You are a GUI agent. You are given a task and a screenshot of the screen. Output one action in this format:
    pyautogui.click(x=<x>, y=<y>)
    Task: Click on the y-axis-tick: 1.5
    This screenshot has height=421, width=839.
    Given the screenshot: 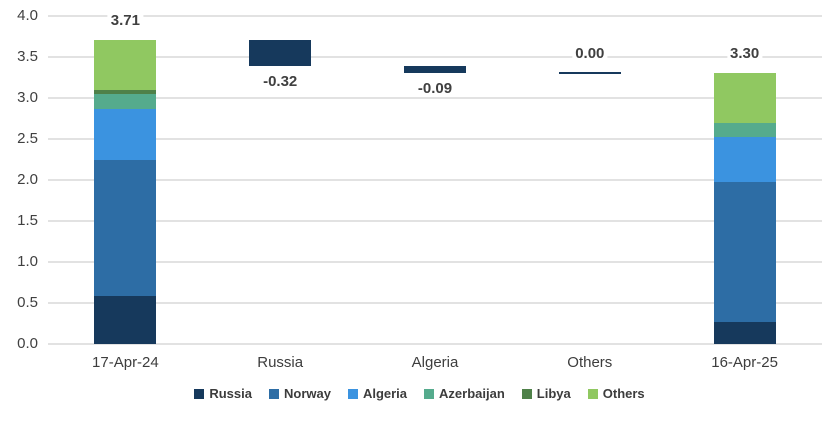 What is the action you would take?
    pyautogui.click(x=27, y=220)
    